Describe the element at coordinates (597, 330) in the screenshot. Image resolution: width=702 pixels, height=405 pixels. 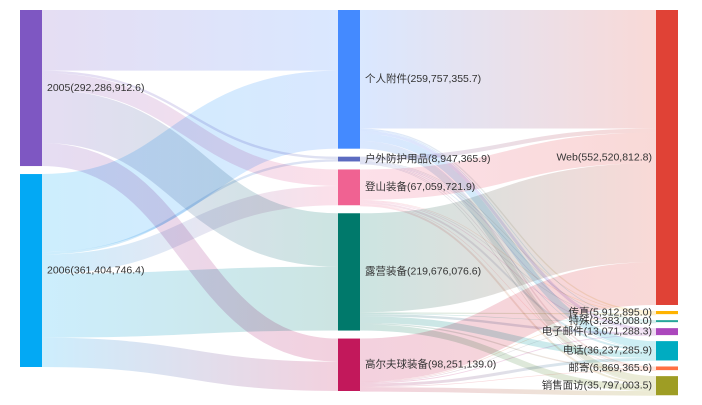
I see `node-label: 电子邮件(13,071,288.3)` at that location.